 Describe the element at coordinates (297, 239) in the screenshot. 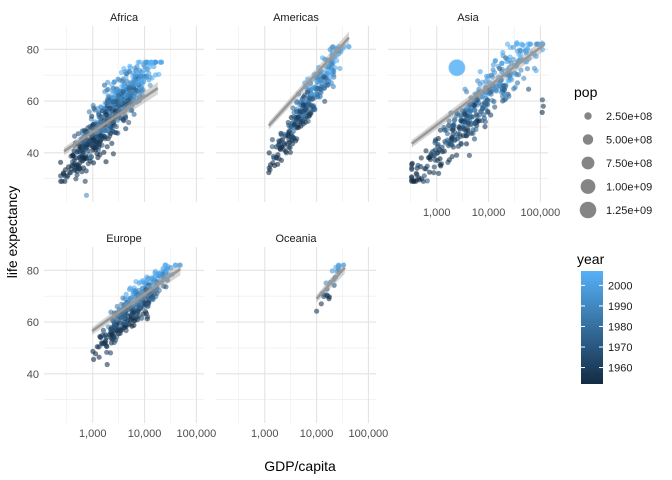

I see `facet-strip-label: Oceania` at that location.